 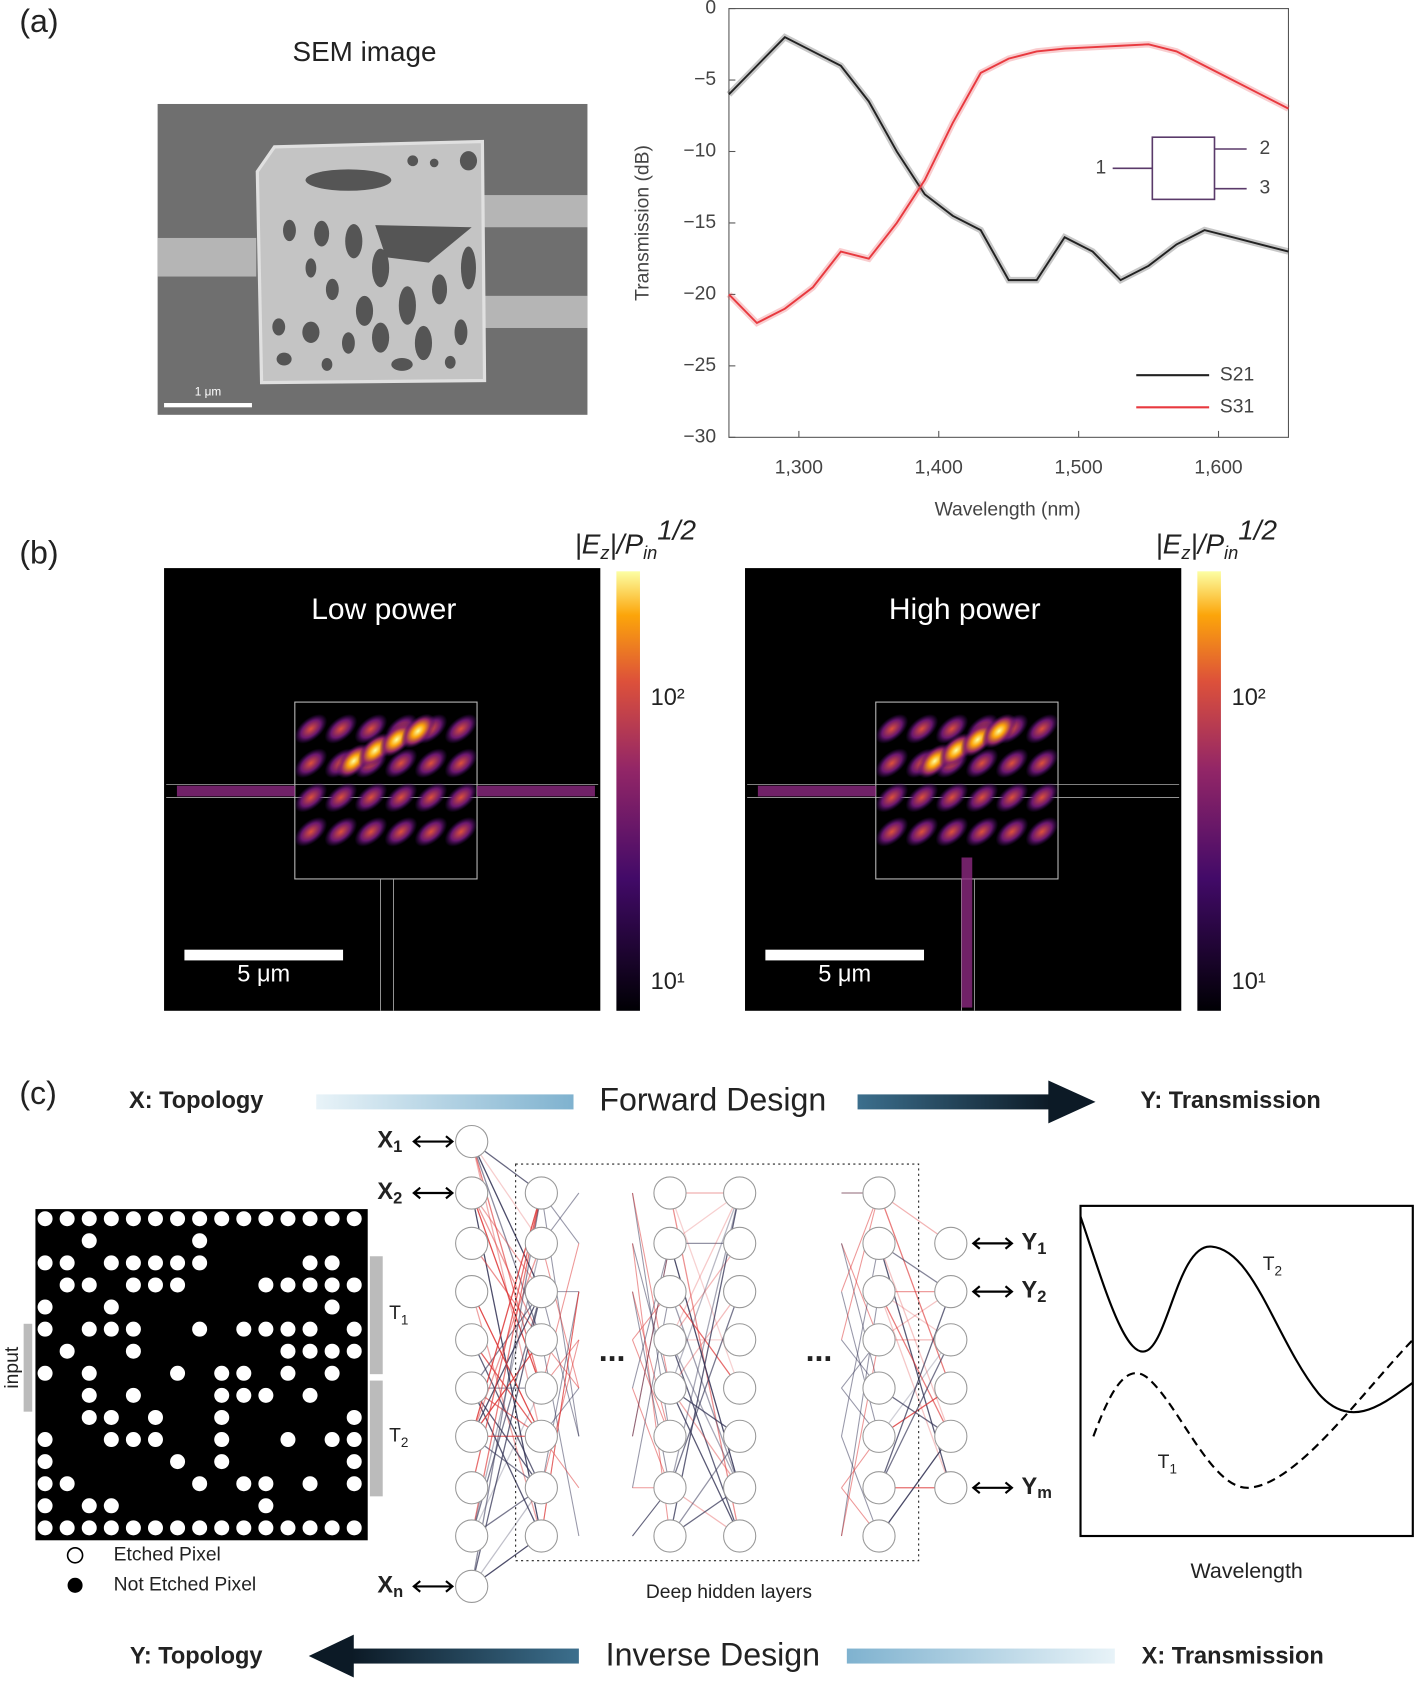 What do you see at coordinates (699, 365) in the screenshot?
I see `y-tick-label: −25` at bounding box center [699, 365].